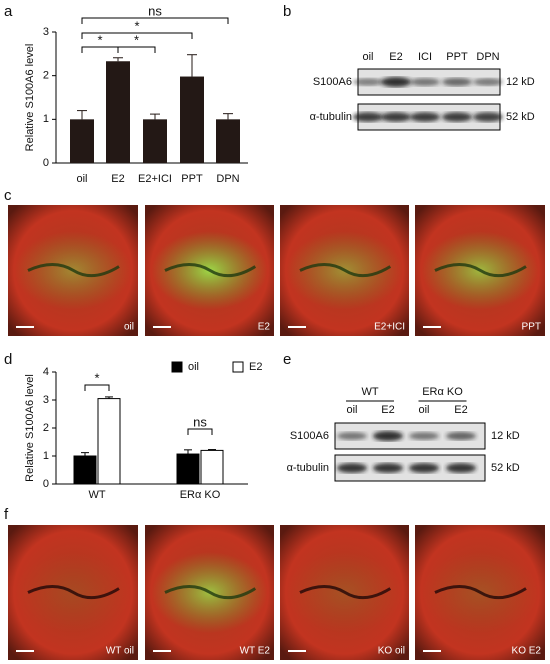 The height and width of the screenshot is (664, 550). I want to click on legend-label: oil, so click(193, 367).